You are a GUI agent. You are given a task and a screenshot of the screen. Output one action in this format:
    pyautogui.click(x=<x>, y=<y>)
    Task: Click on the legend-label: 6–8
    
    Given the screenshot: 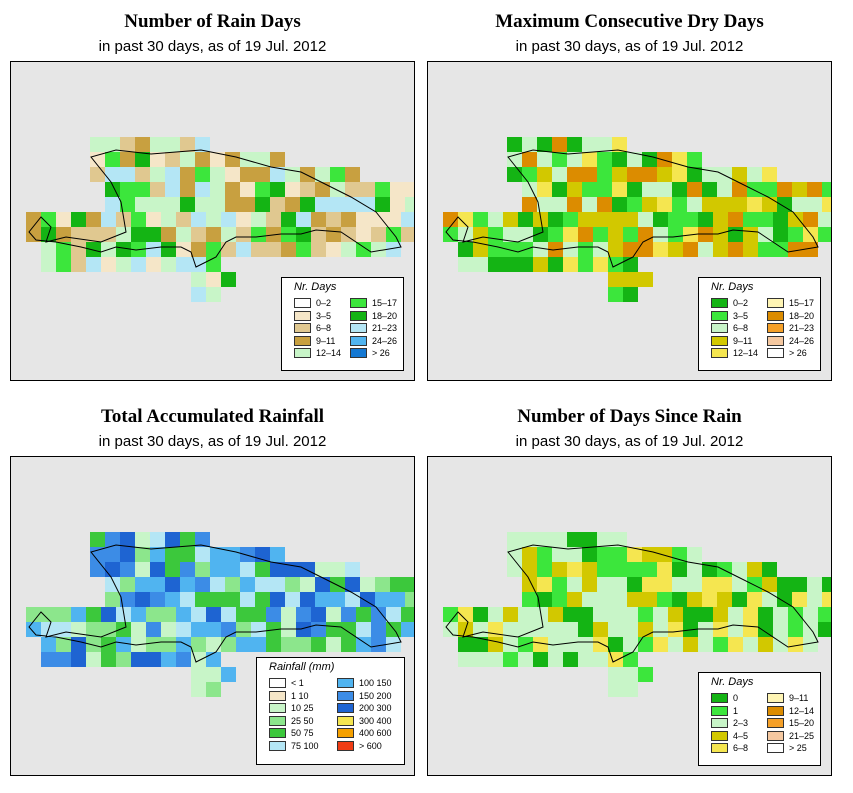 What is the action you would take?
    pyautogui.click(x=741, y=748)
    